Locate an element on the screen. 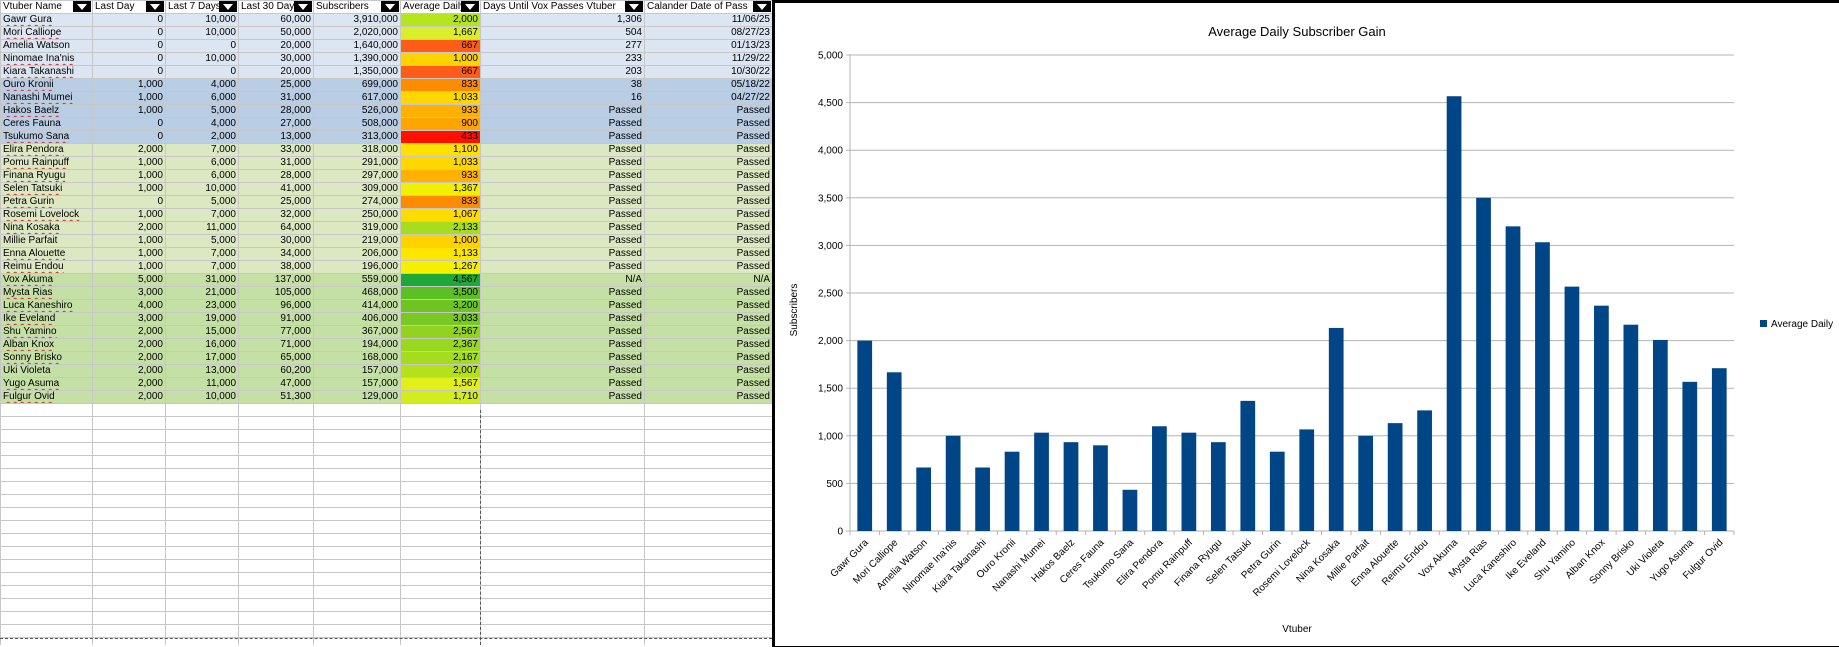  cell-d30: 20,000 is located at coordinates (276, 72).